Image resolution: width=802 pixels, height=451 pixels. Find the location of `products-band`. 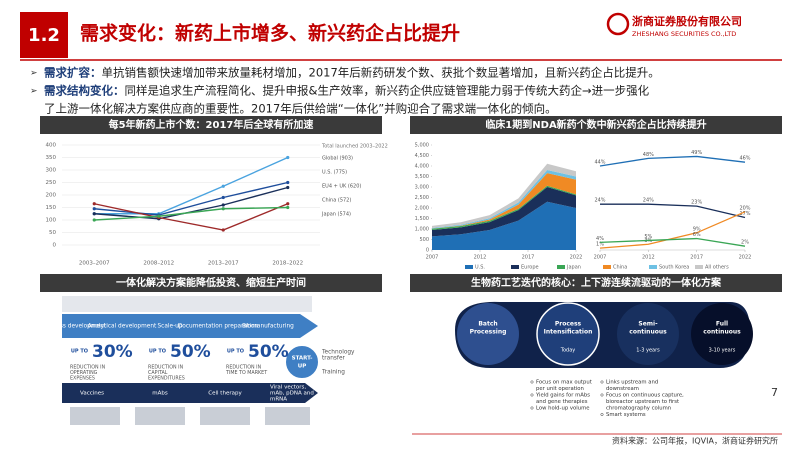

products-band is located at coordinates (190, 393).